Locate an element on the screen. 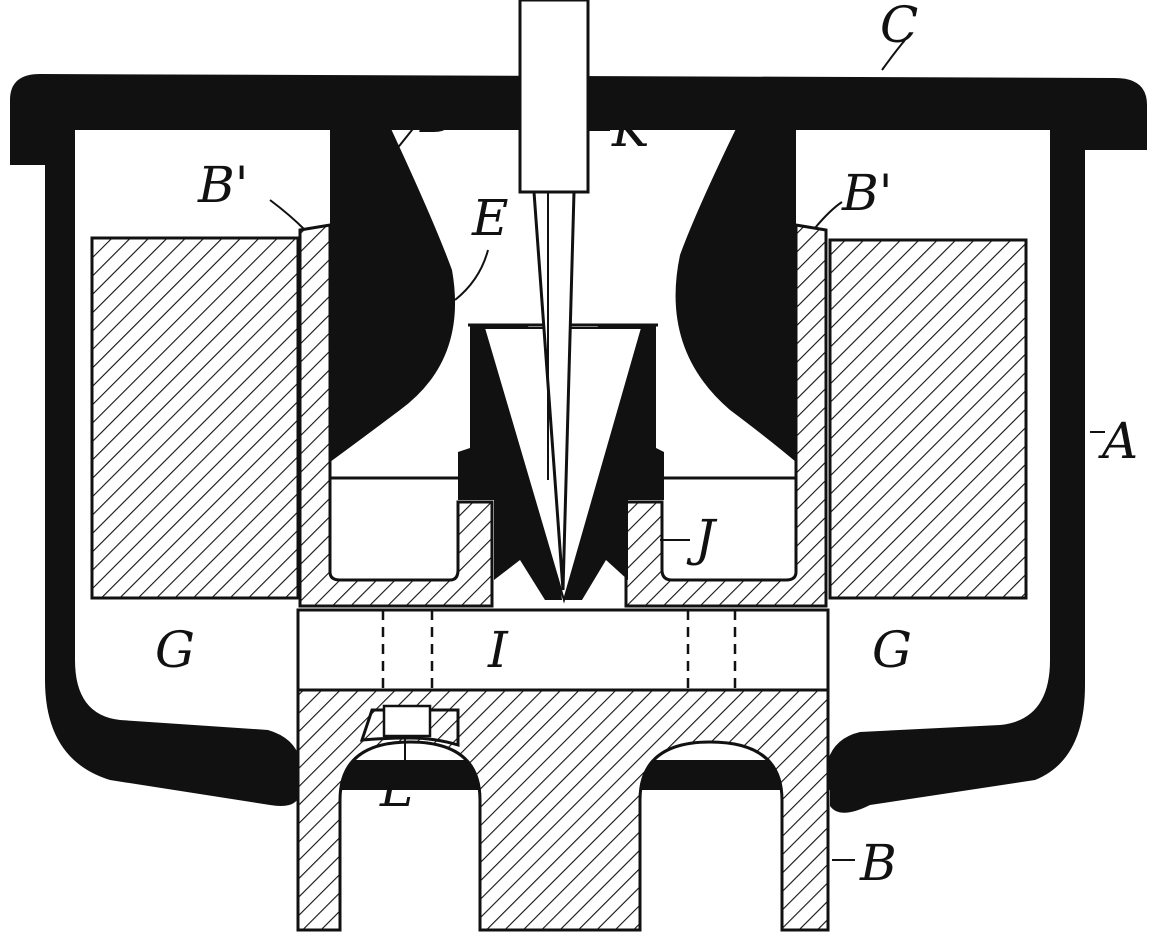  label-k: K is located at coordinates (631, 129).